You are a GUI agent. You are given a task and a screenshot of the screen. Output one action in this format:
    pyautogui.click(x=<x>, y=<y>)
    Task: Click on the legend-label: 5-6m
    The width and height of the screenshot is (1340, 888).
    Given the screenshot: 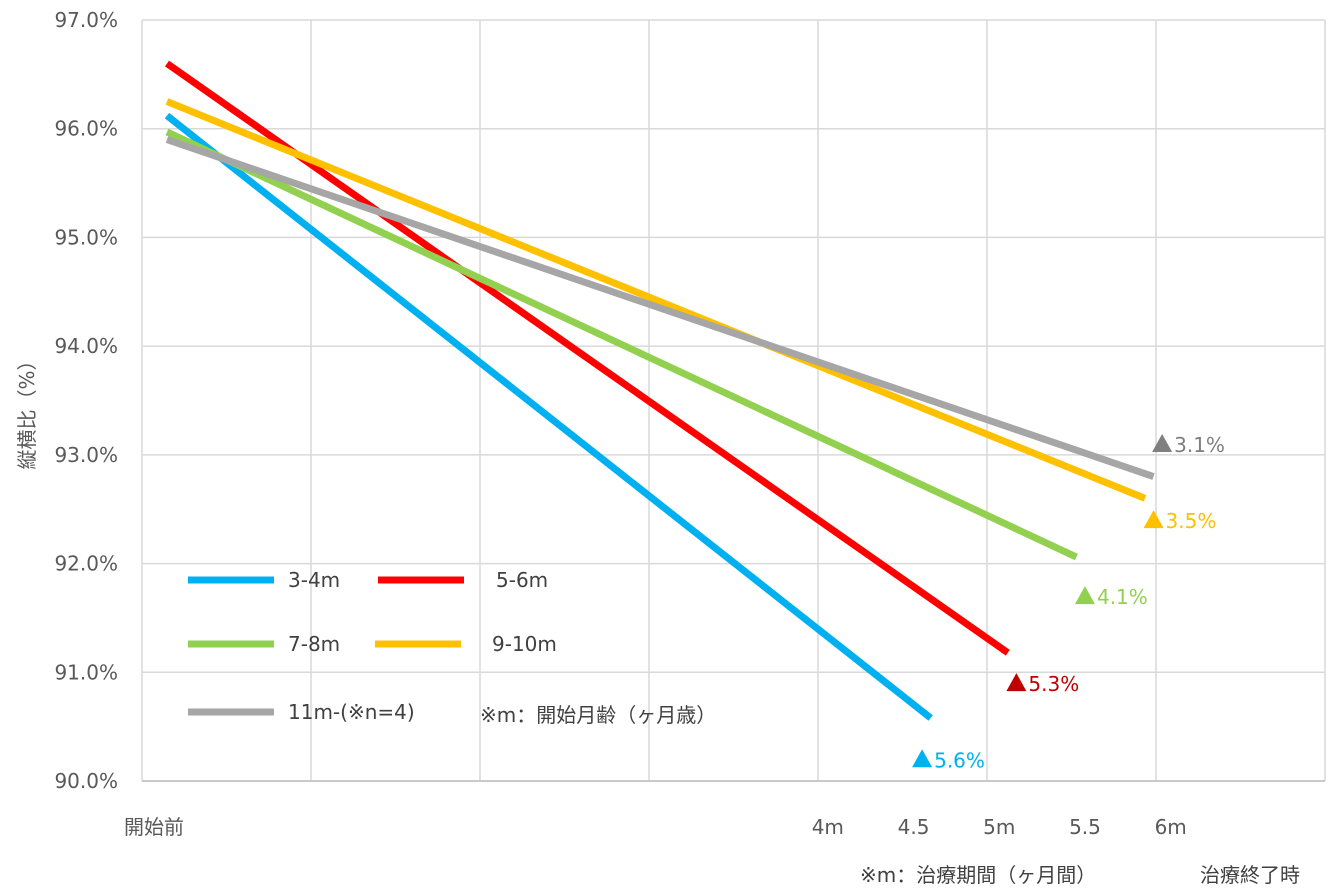 What is the action you would take?
    pyautogui.click(x=522, y=580)
    